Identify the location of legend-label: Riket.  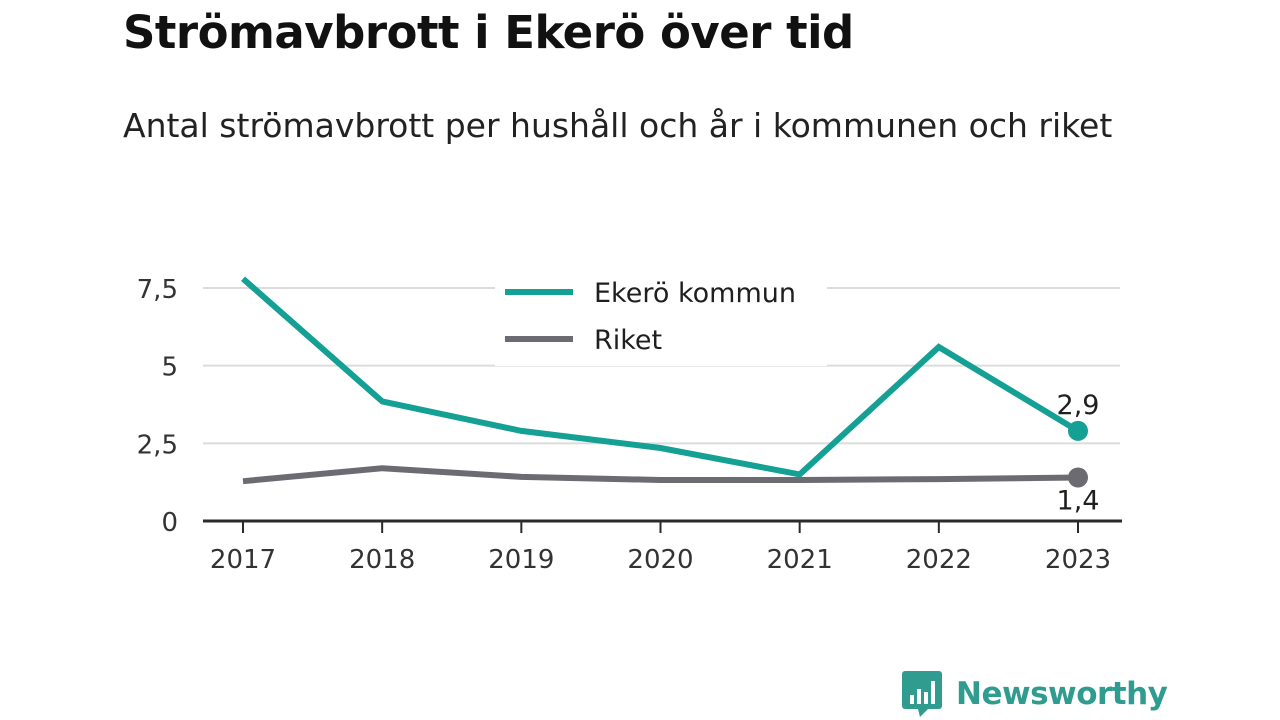
(628, 340).